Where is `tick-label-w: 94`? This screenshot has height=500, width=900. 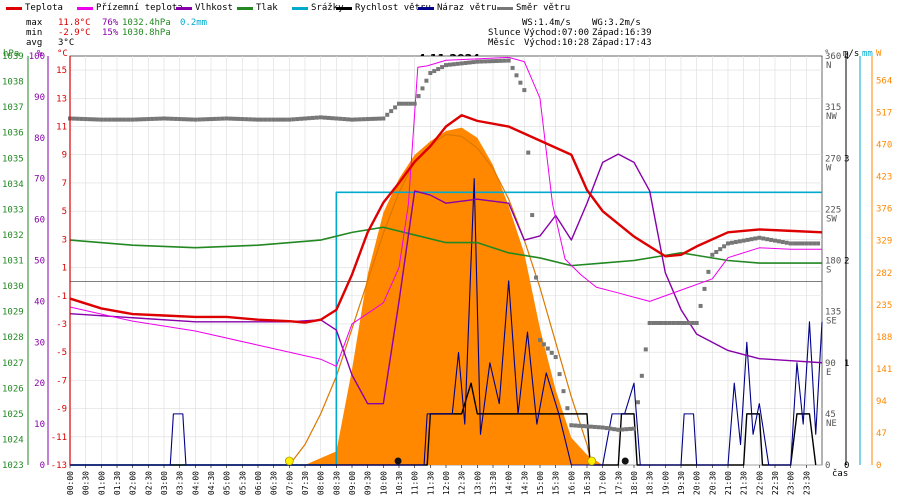 tick-label-w: 94 is located at coordinates (881, 402).